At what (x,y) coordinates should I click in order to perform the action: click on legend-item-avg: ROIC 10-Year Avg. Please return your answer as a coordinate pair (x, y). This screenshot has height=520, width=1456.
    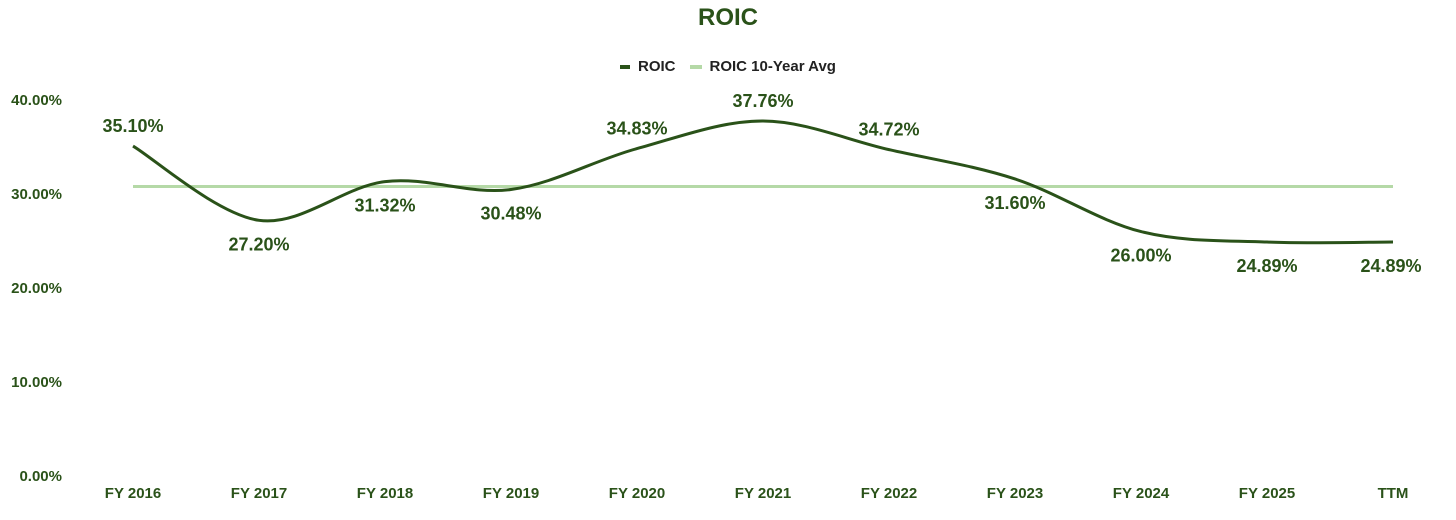
    Looking at the image, I should click on (762, 66).